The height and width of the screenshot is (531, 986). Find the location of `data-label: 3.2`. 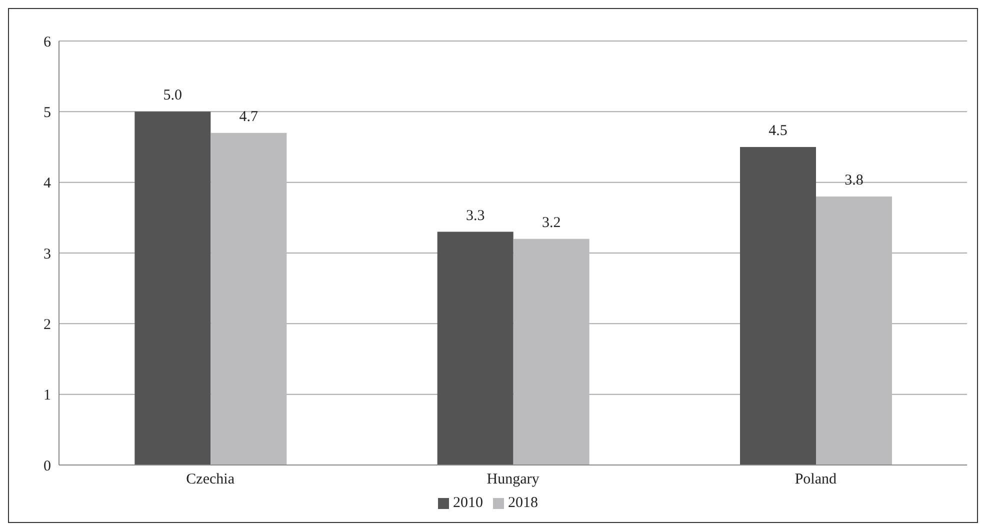

data-label: 3.2 is located at coordinates (551, 222).